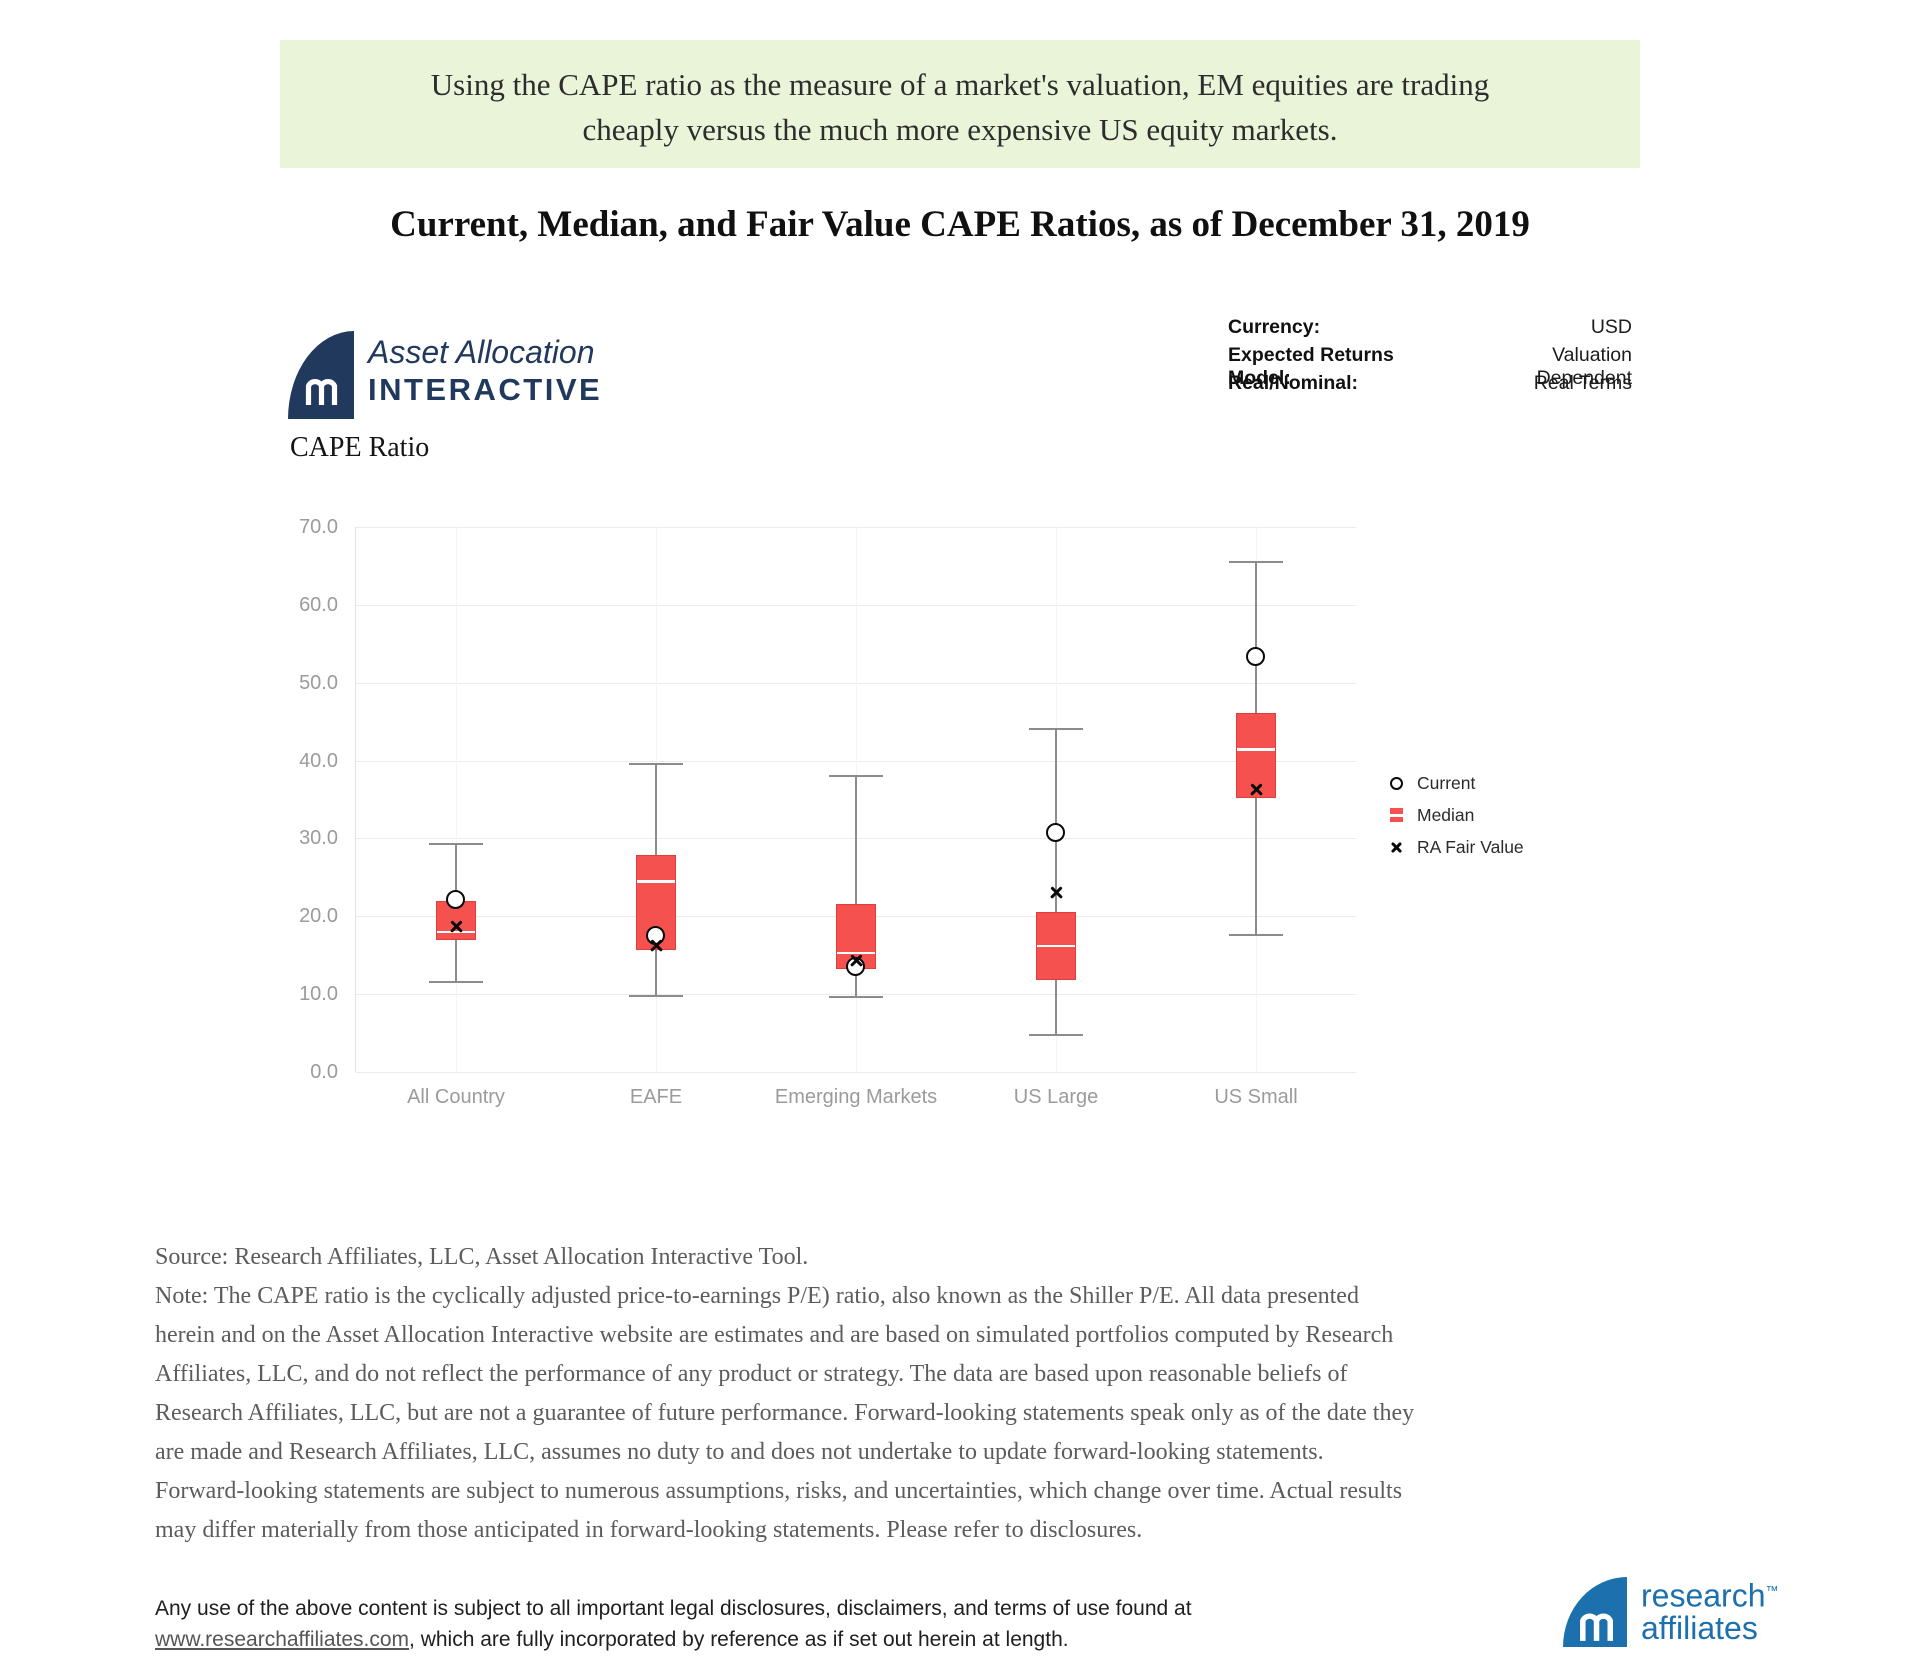 The width and height of the screenshot is (1920, 1671). I want to click on legend-item-median: Median, so click(1456, 815).